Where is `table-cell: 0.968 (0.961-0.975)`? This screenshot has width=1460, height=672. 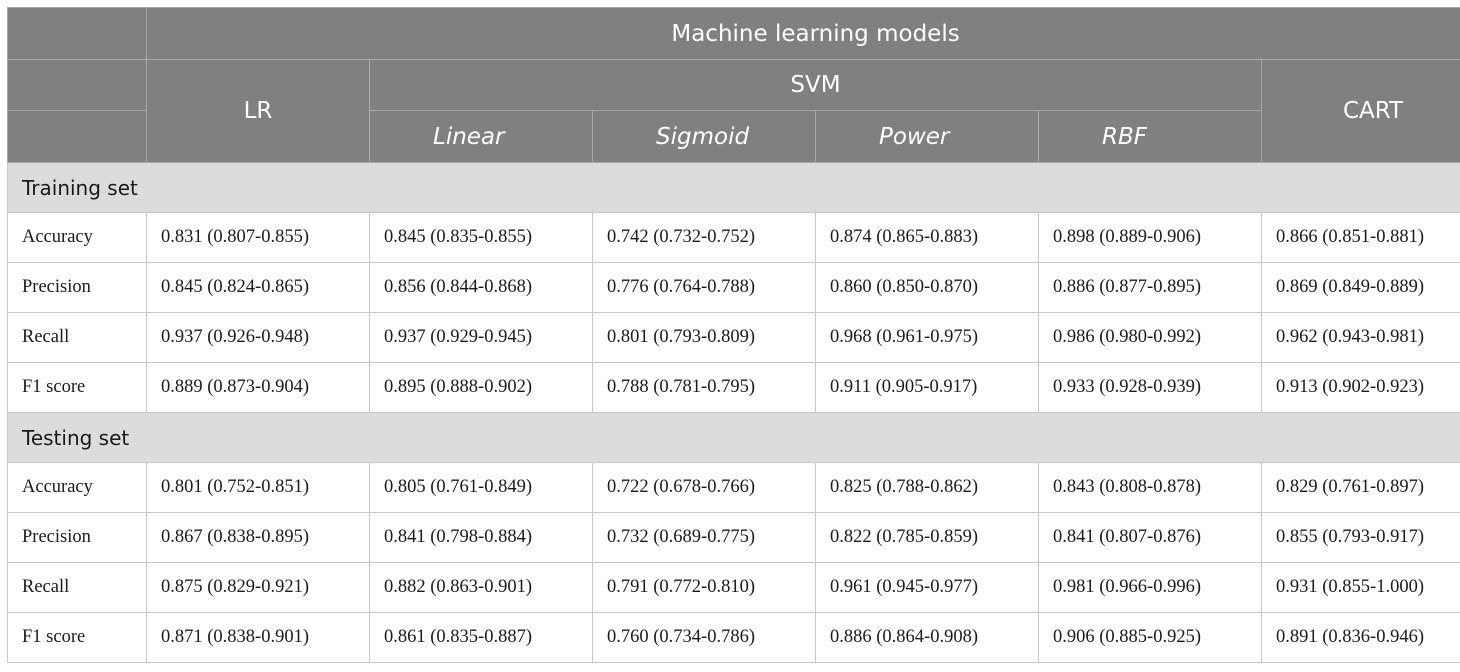
table-cell: 0.968 (0.961-0.975) is located at coordinates (927, 337).